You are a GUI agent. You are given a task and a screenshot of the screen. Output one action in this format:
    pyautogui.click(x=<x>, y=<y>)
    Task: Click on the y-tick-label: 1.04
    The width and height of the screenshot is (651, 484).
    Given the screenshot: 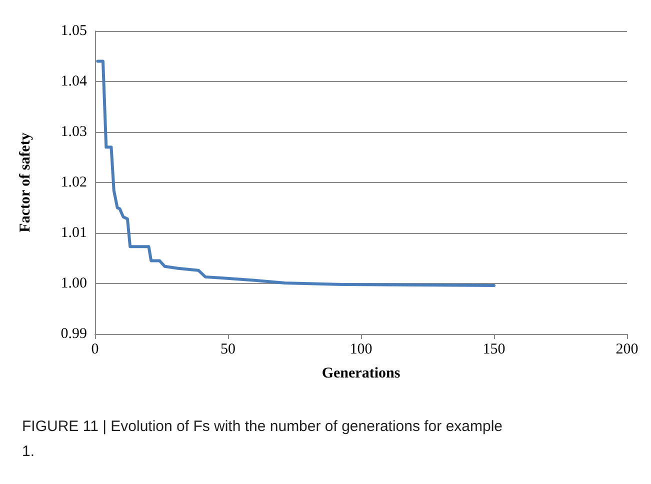 What is the action you would take?
    pyautogui.click(x=74, y=82)
    